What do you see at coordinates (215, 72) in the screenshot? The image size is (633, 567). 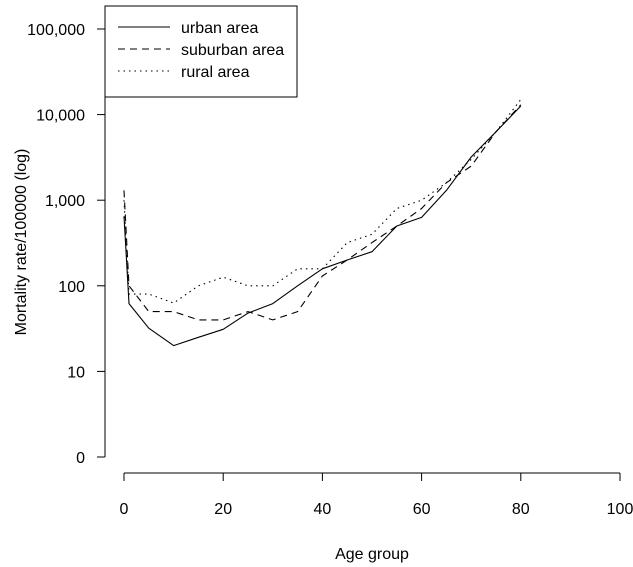 I see `legend-label: rural area` at bounding box center [215, 72].